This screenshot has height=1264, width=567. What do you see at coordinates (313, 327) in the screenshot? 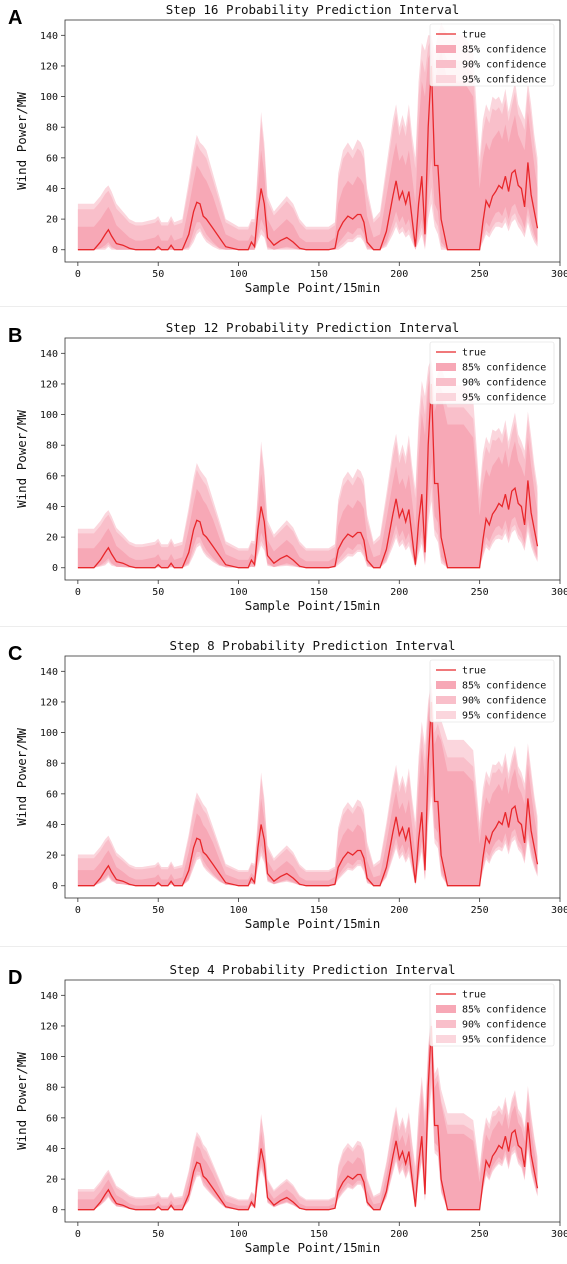
I see `chart-title: Step 12 Probability Prediction Interval` at bounding box center [313, 327].